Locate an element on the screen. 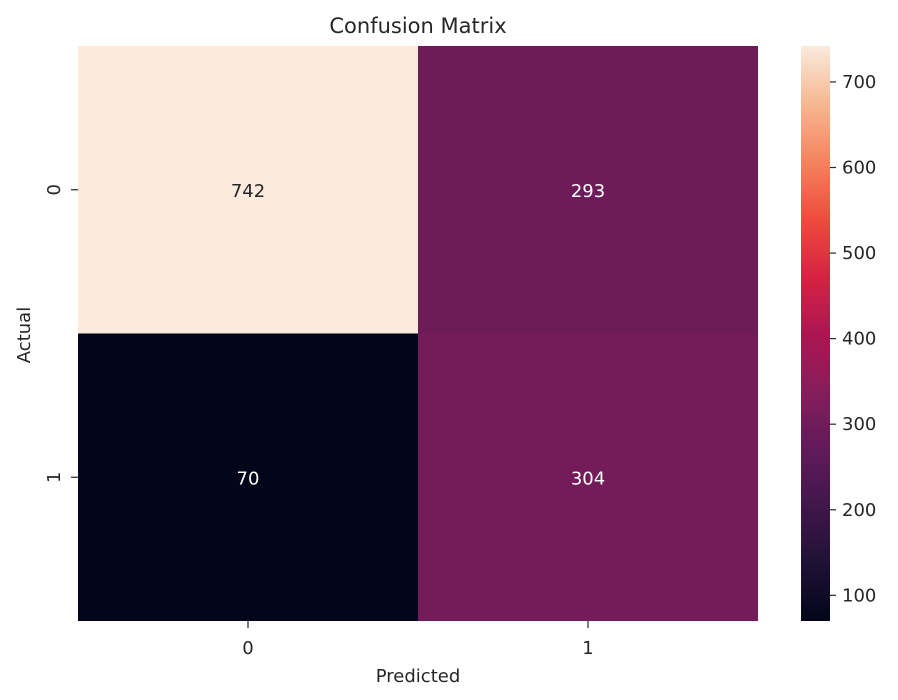  colorbar-tick-label-3: 400 is located at coordinates (859, 339).